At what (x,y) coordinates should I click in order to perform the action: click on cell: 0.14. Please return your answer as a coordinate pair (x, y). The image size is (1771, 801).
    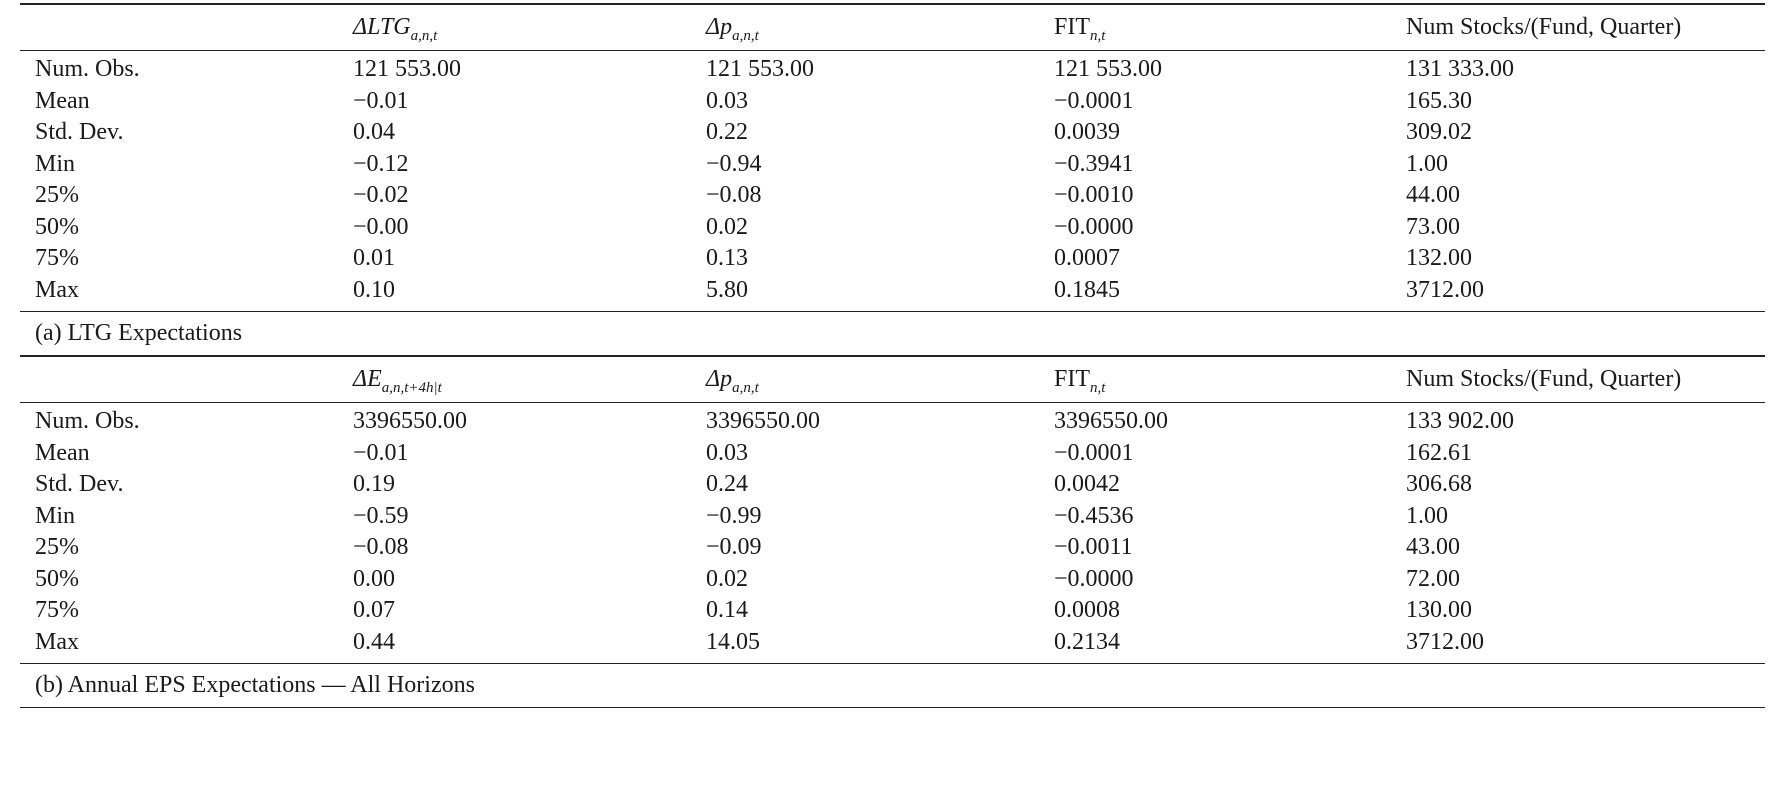
    Looking at the image, I should click on (727, 610).